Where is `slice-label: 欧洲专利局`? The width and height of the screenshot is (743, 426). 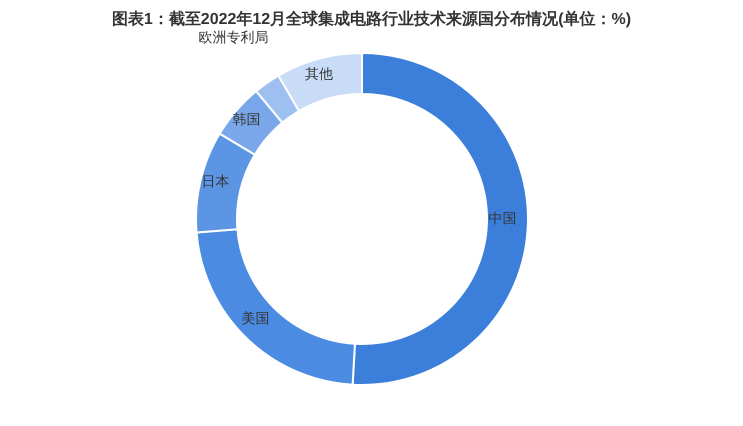
slice-label: 欧洲专利局 is located at coordinates (233, 37).